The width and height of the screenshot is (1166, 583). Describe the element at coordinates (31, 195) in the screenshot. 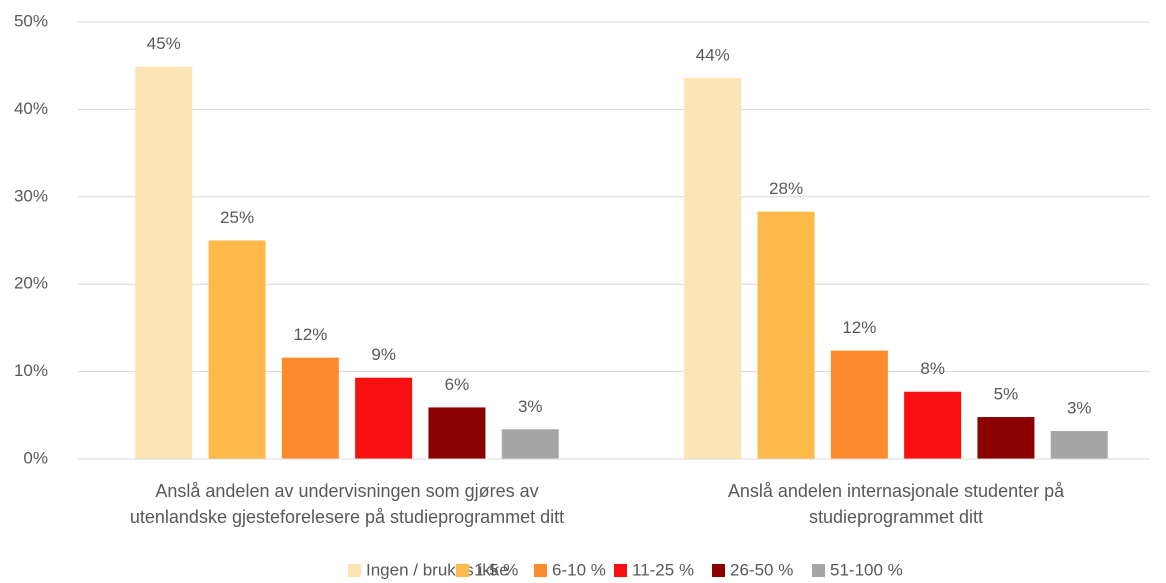

I see `y-tick-label: 30%` at that location.